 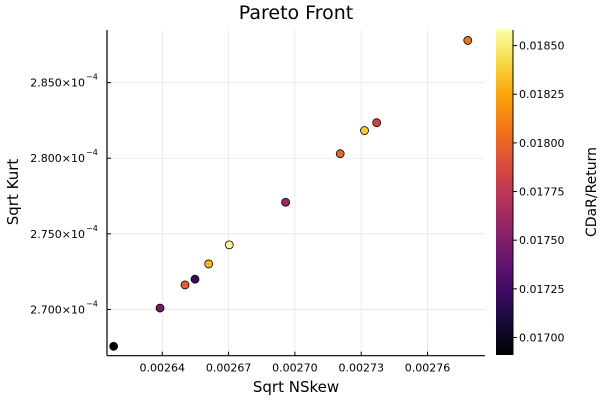 What do you see at coordinates (542, 94) in the screenshot?
I see `colorbar-tick-label: 0.01825` at bounding box center [542, 94].